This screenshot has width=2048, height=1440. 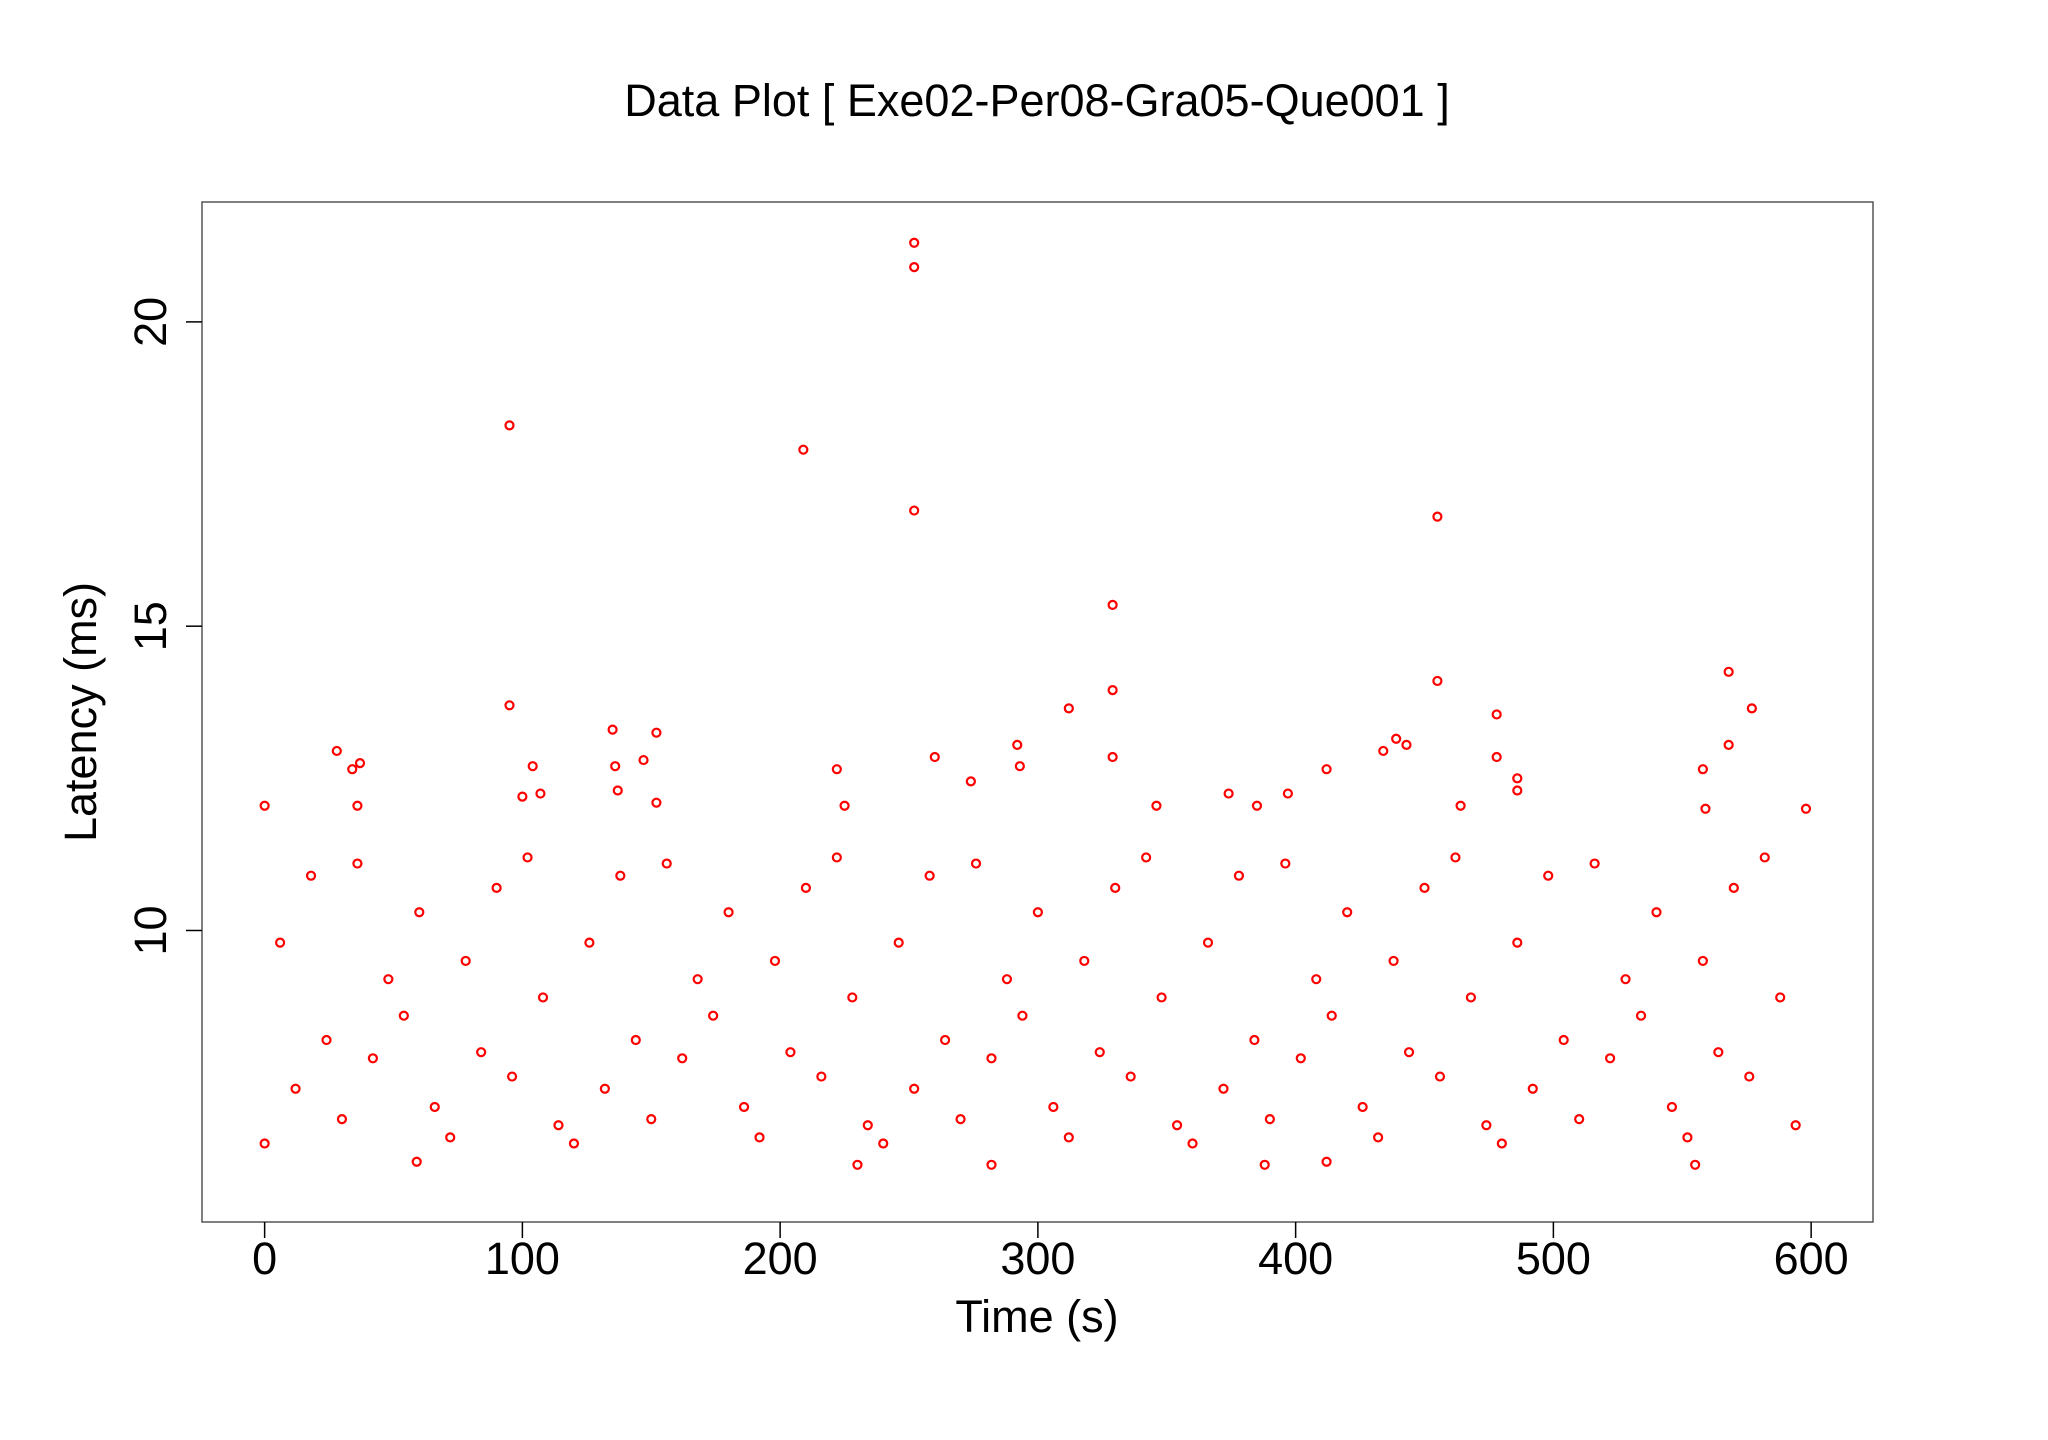 I want to click on x-tick-label: 100, so click(x=522, y=1258).